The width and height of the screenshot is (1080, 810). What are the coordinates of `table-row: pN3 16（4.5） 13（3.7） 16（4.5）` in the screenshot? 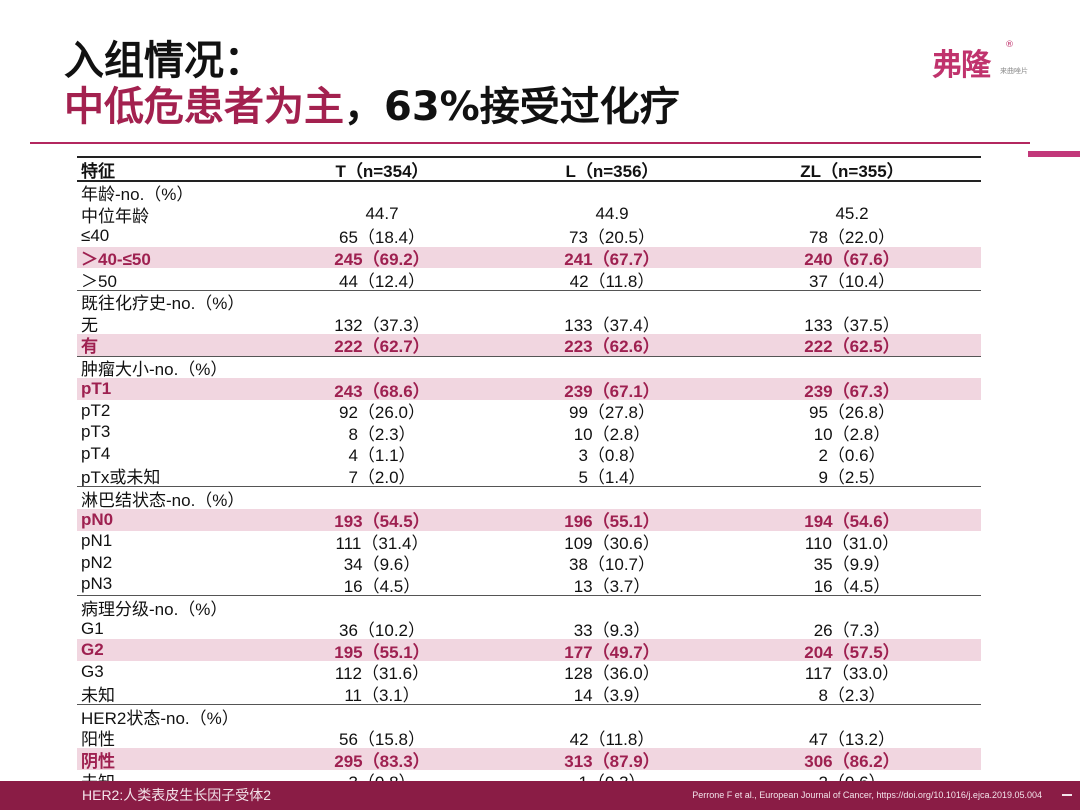 It's located at (529, 585).